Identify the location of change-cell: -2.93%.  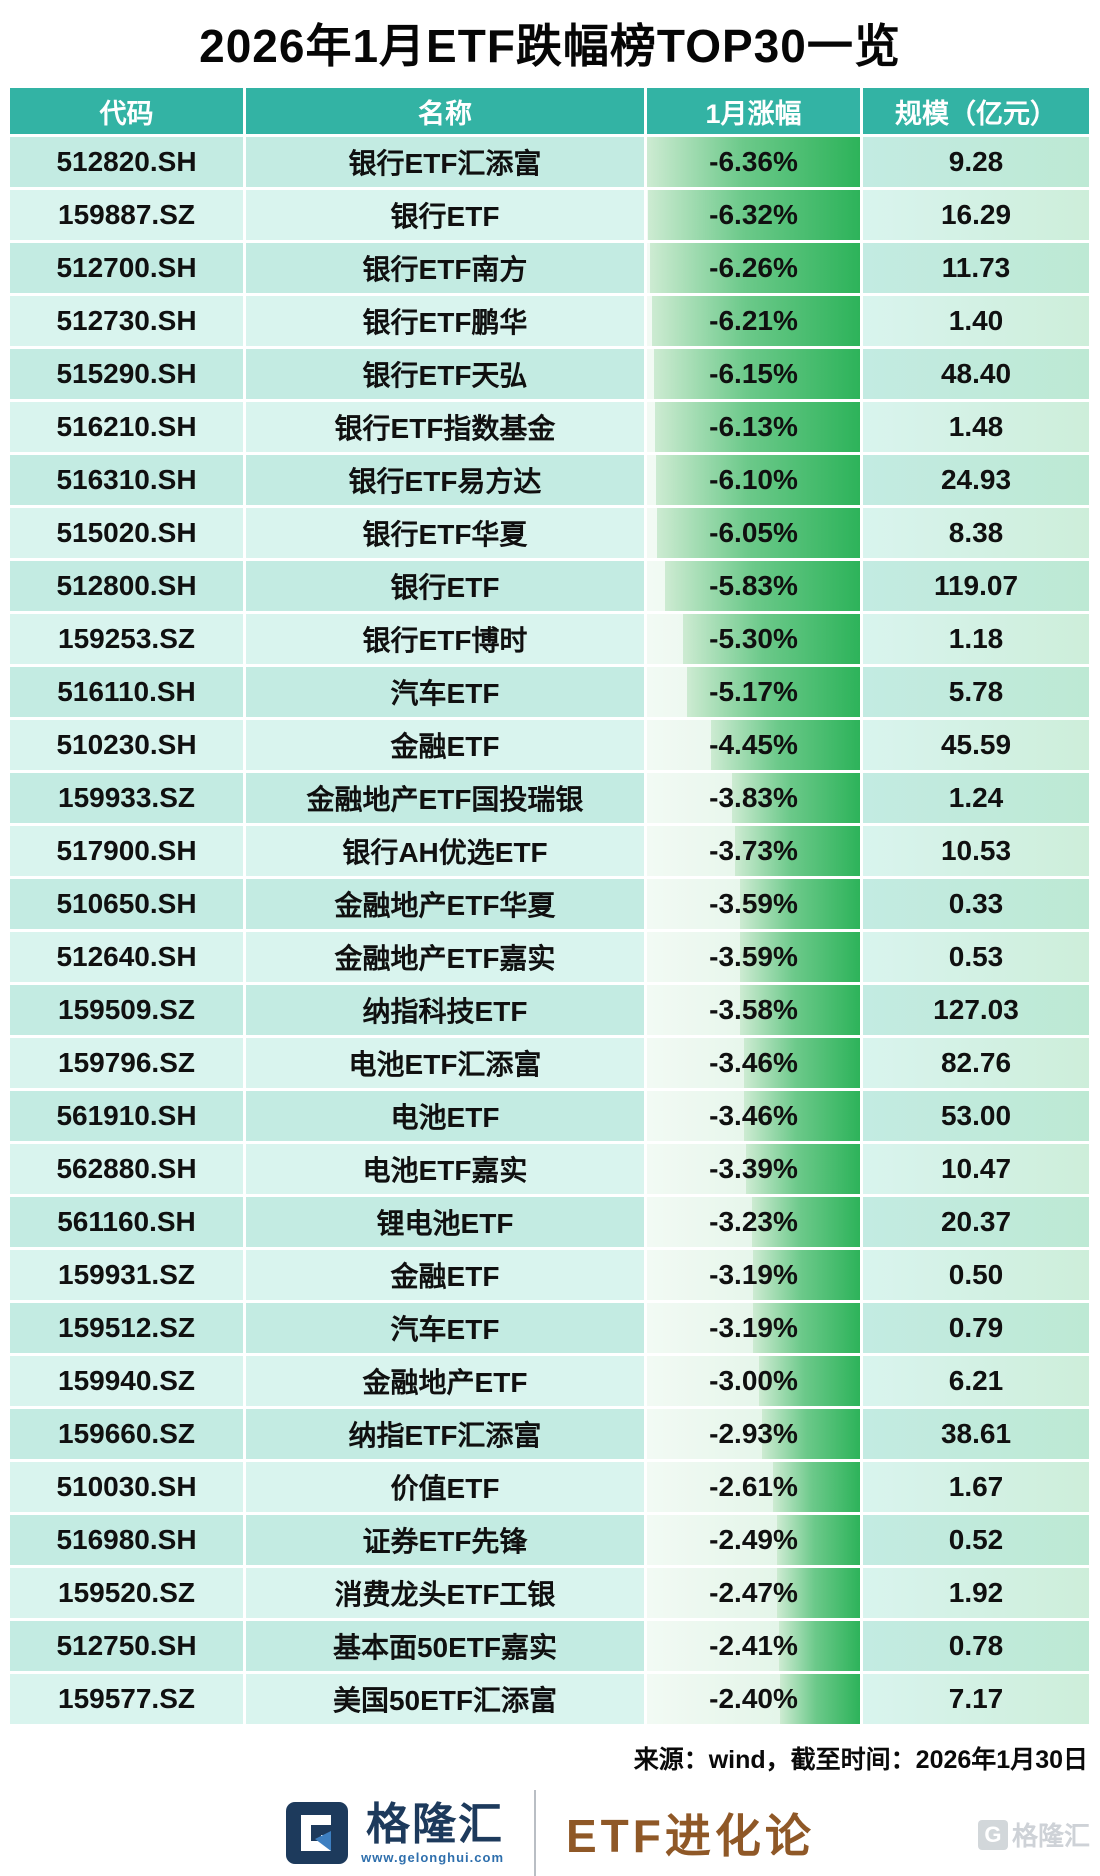
(753, 1434).